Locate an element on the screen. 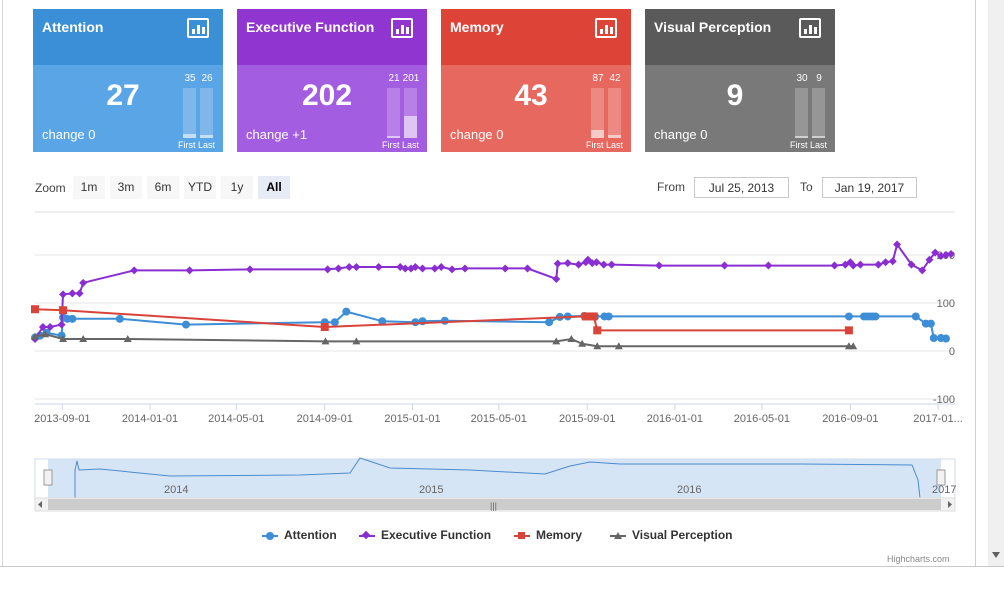 The image size is (1004, 589). to-label: To is located at coordinates (806, 187).